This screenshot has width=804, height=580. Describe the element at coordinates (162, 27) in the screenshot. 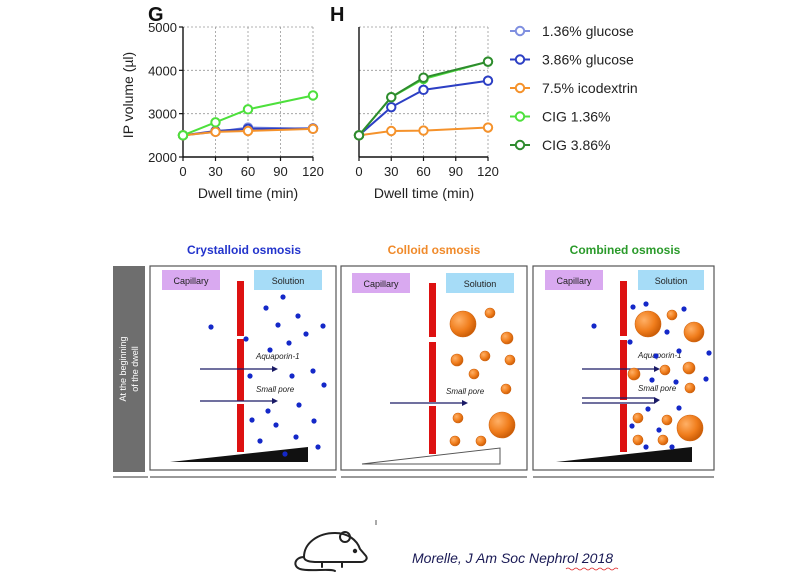

I see `y-tick-label: 5000` at that location.